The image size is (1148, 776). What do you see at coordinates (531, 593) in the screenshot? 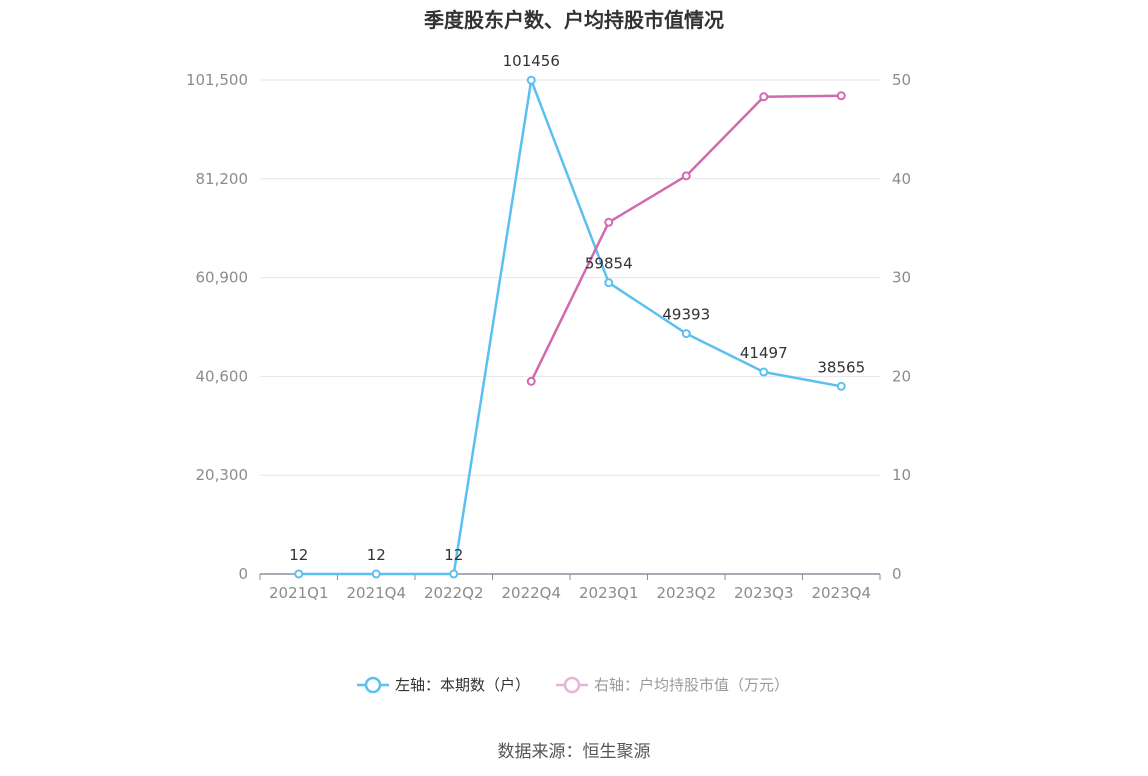
I see `x-tick-label: 2022Q4` at bounding box center [531, 593].